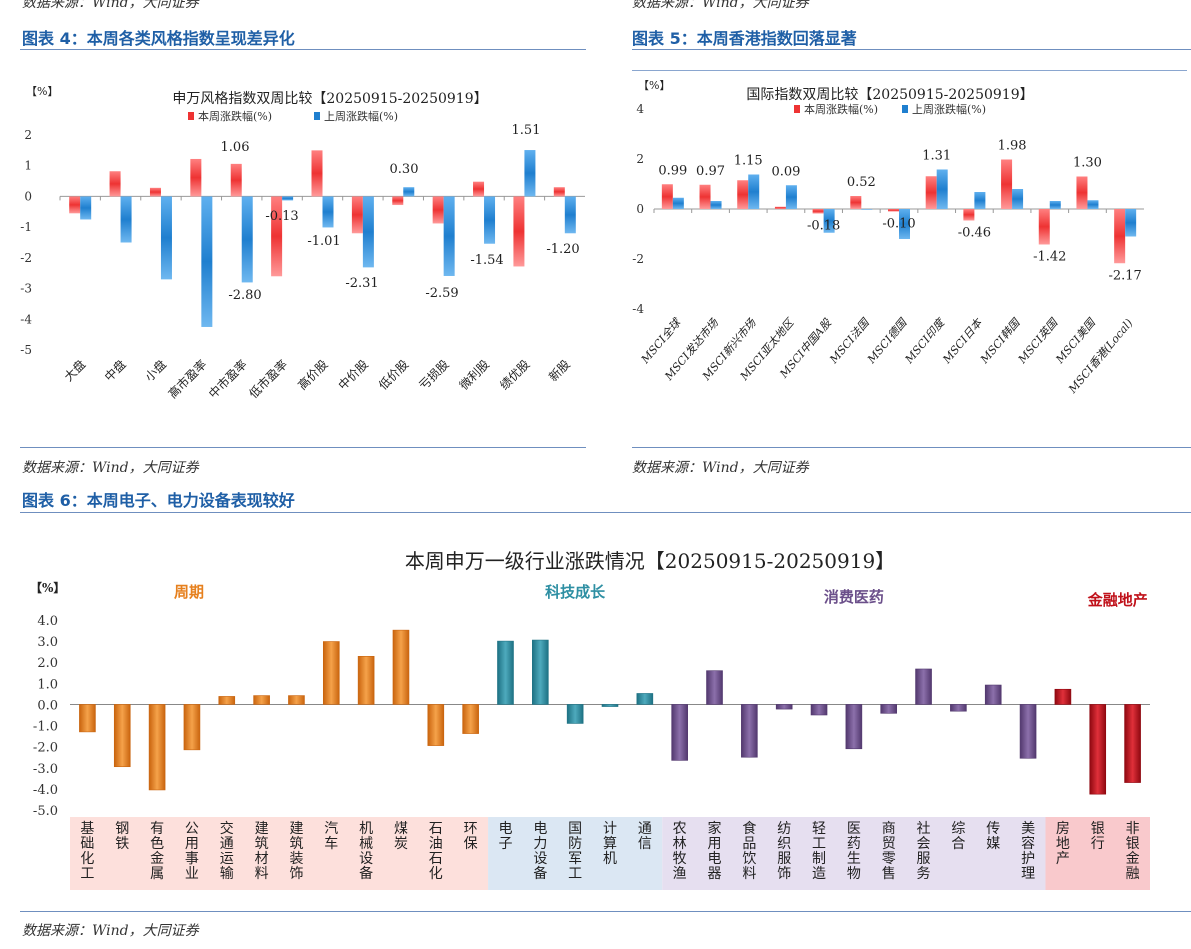 The height and width of the screenshot is (949, 1191). I want to click on data-label: -0.10, so click(898, 224).